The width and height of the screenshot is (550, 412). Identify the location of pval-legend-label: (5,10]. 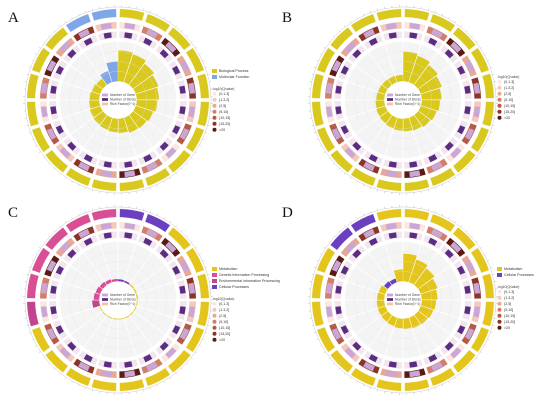
(508, 310).